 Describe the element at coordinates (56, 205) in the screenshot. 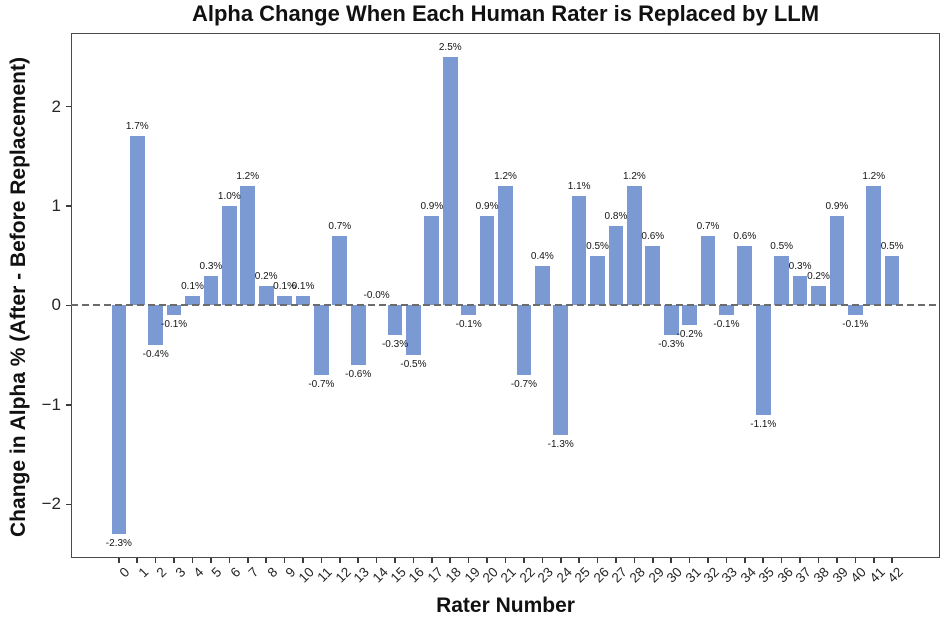

I see `y-tick-label: 1` at that location.